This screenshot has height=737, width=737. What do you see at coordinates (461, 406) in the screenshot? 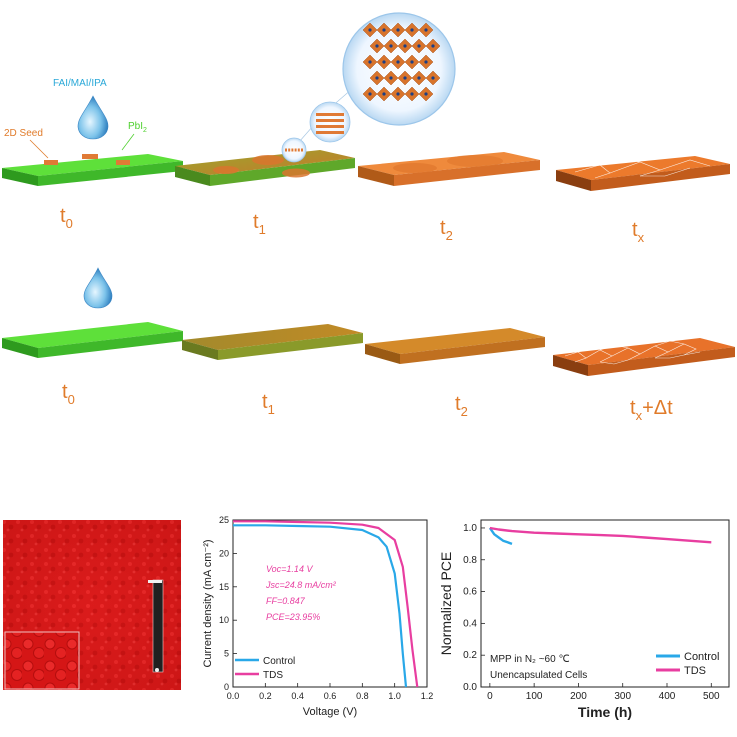
I see `stage-label-bottom: t2` at bounding box center [461, 406].